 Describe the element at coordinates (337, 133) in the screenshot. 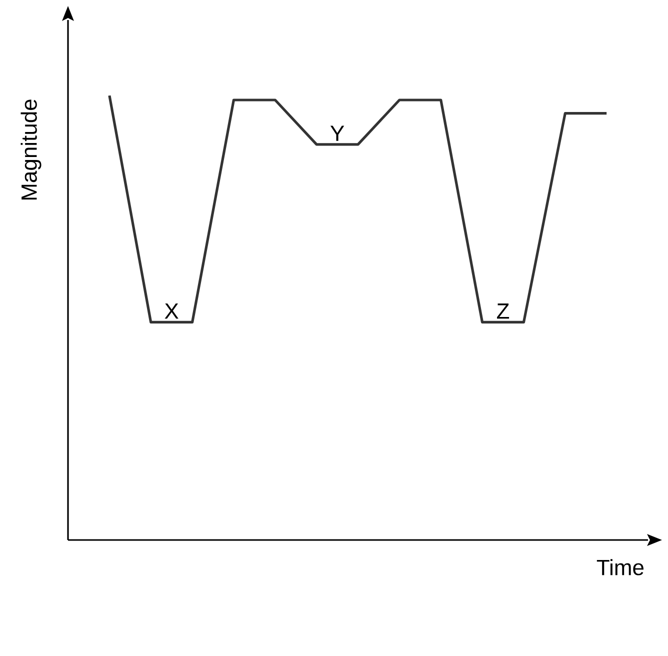

I see `annotation: Y` at that location.